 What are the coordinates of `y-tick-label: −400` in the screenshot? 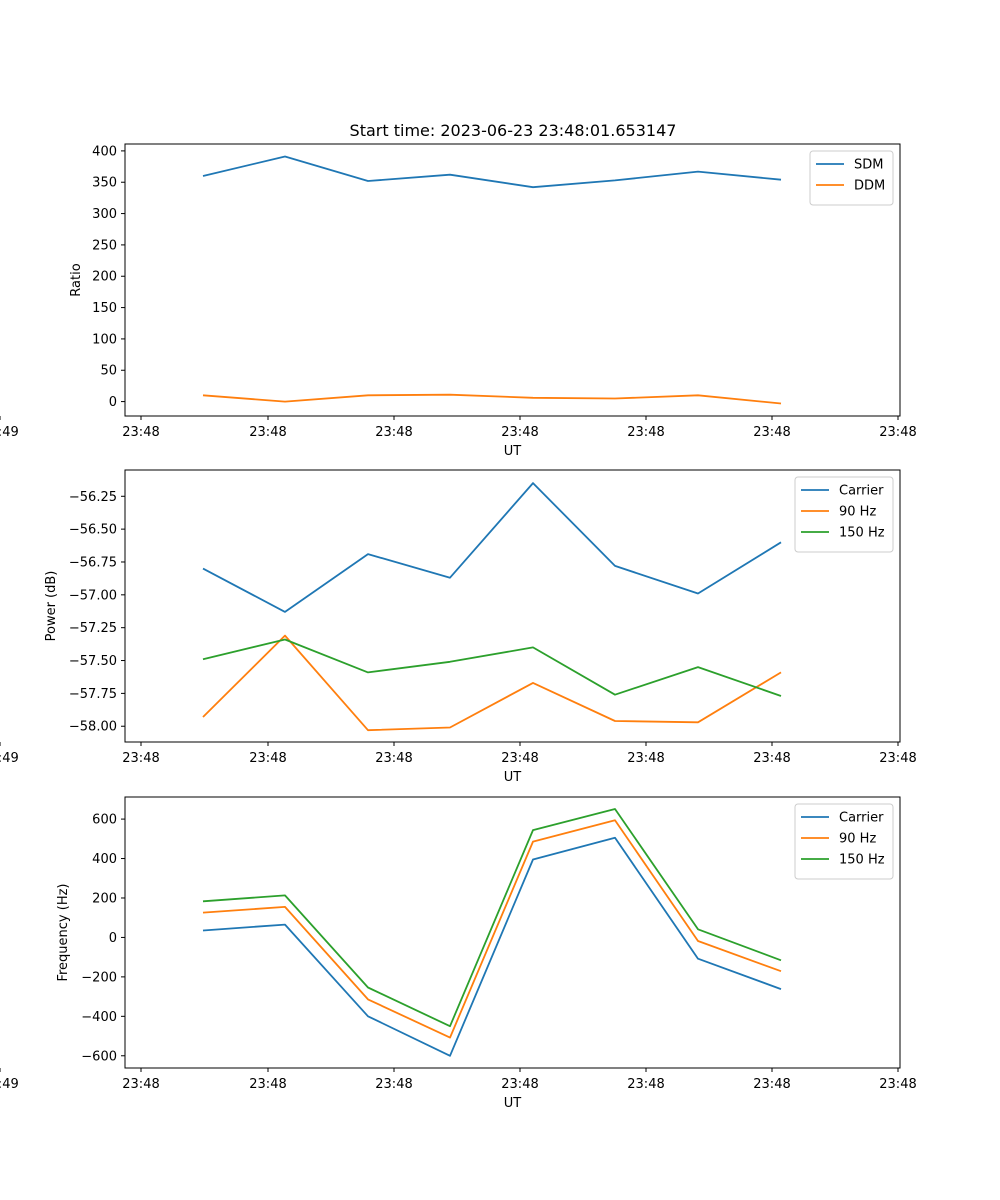 It's located at (99, 1017).